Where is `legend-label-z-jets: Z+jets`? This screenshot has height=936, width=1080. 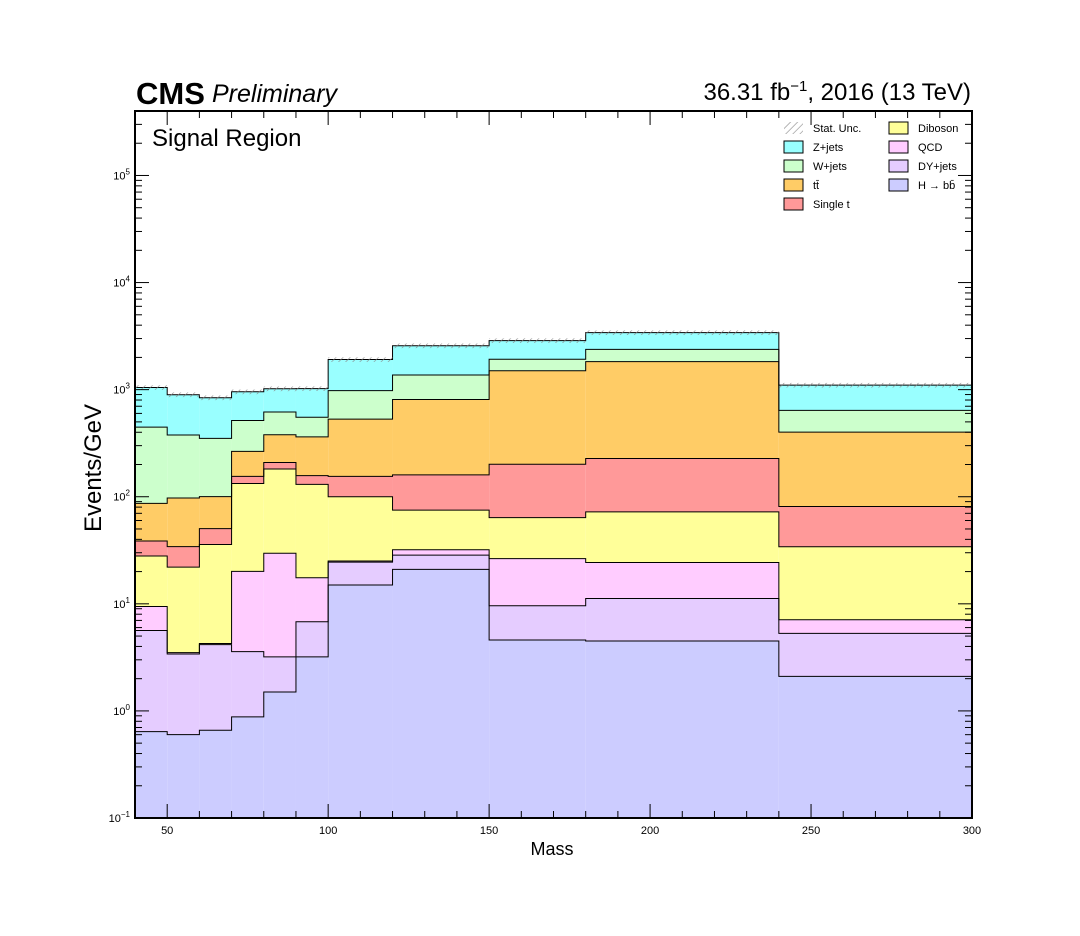
legend-label-z-jets: Z+jets is located at coordinates (828, 148).